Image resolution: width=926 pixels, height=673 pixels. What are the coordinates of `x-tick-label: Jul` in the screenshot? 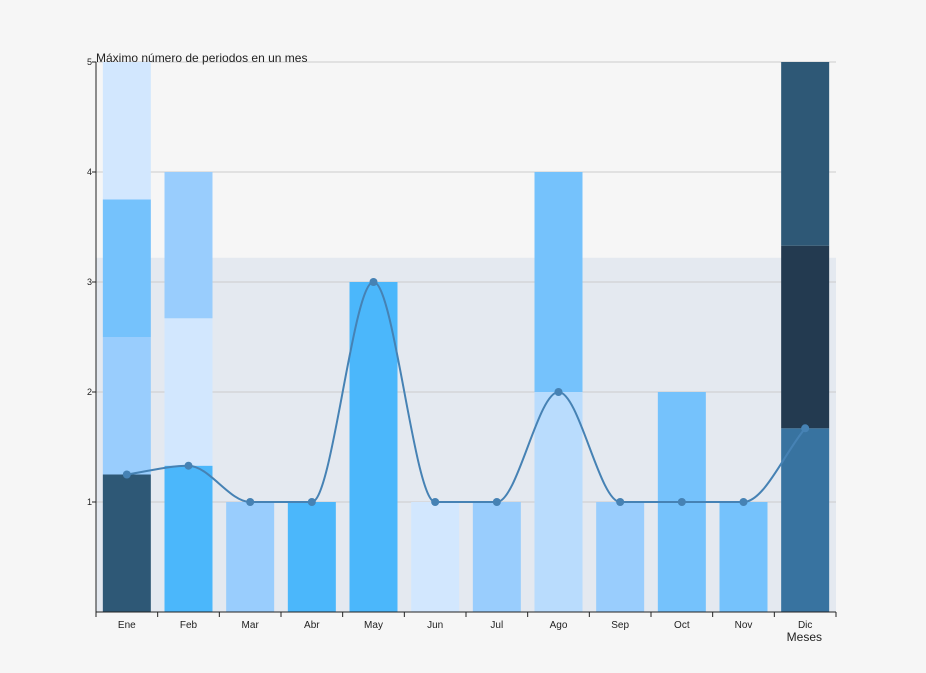 It's located at (496, 625).